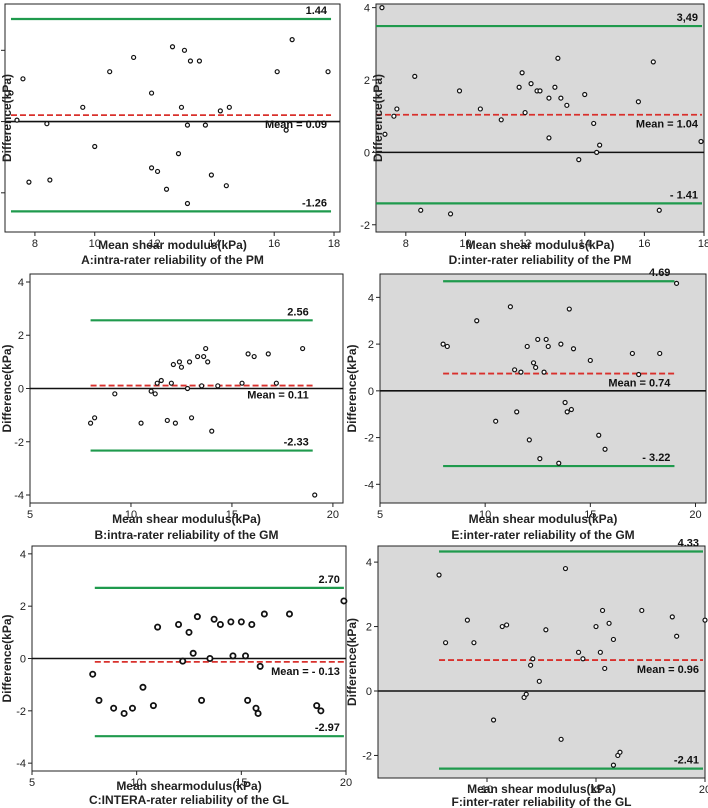 The height and width of the screenshot is (808, 708). What do you see at coordinates (543, 388) in the screenshot?
I see `plot-area-E` at bounding box center [543, 388].